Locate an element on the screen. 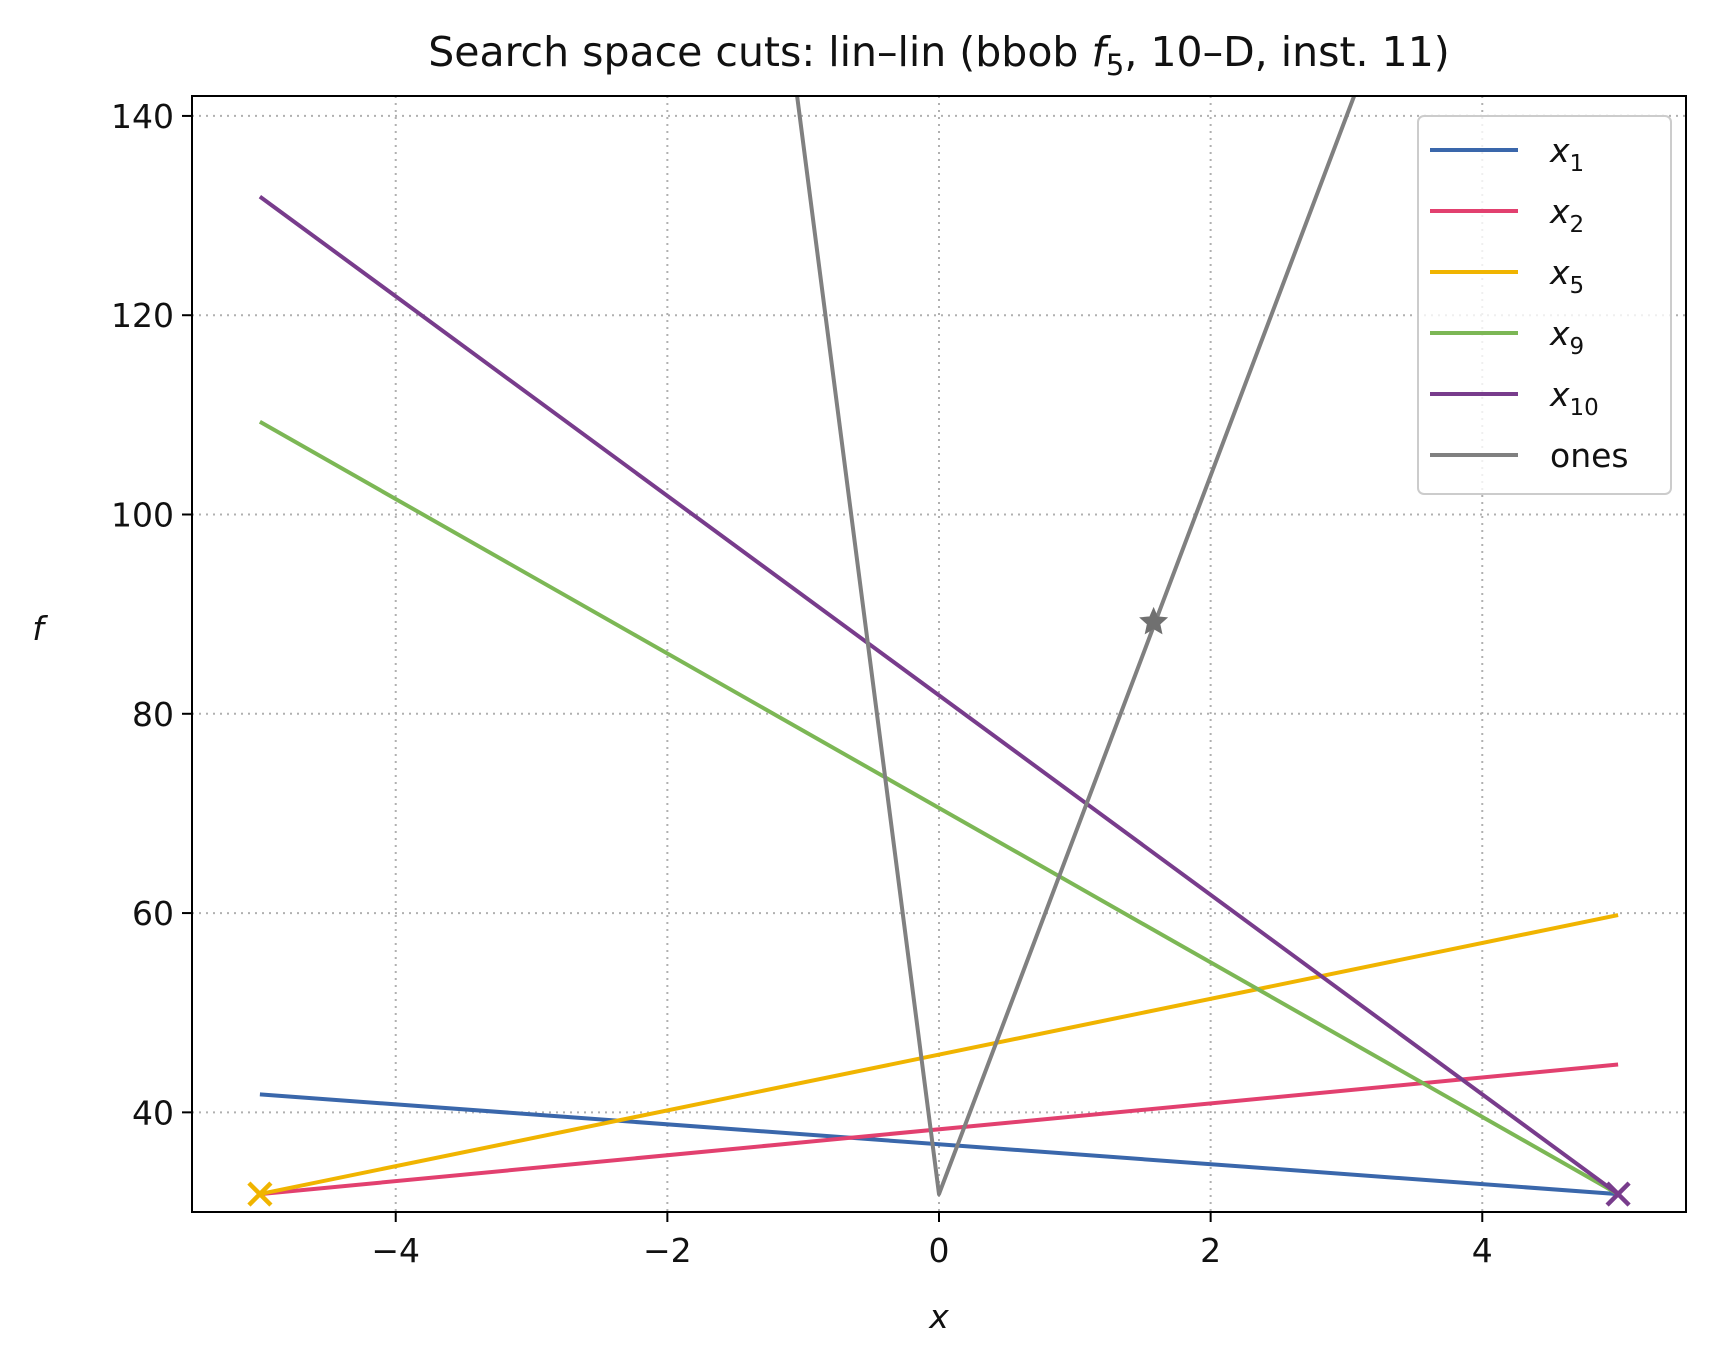 This screenshot has height=1359, width=1709. x-axis-ticks: −4 −2 0 2 4 is located at coordinates (932, 1241).